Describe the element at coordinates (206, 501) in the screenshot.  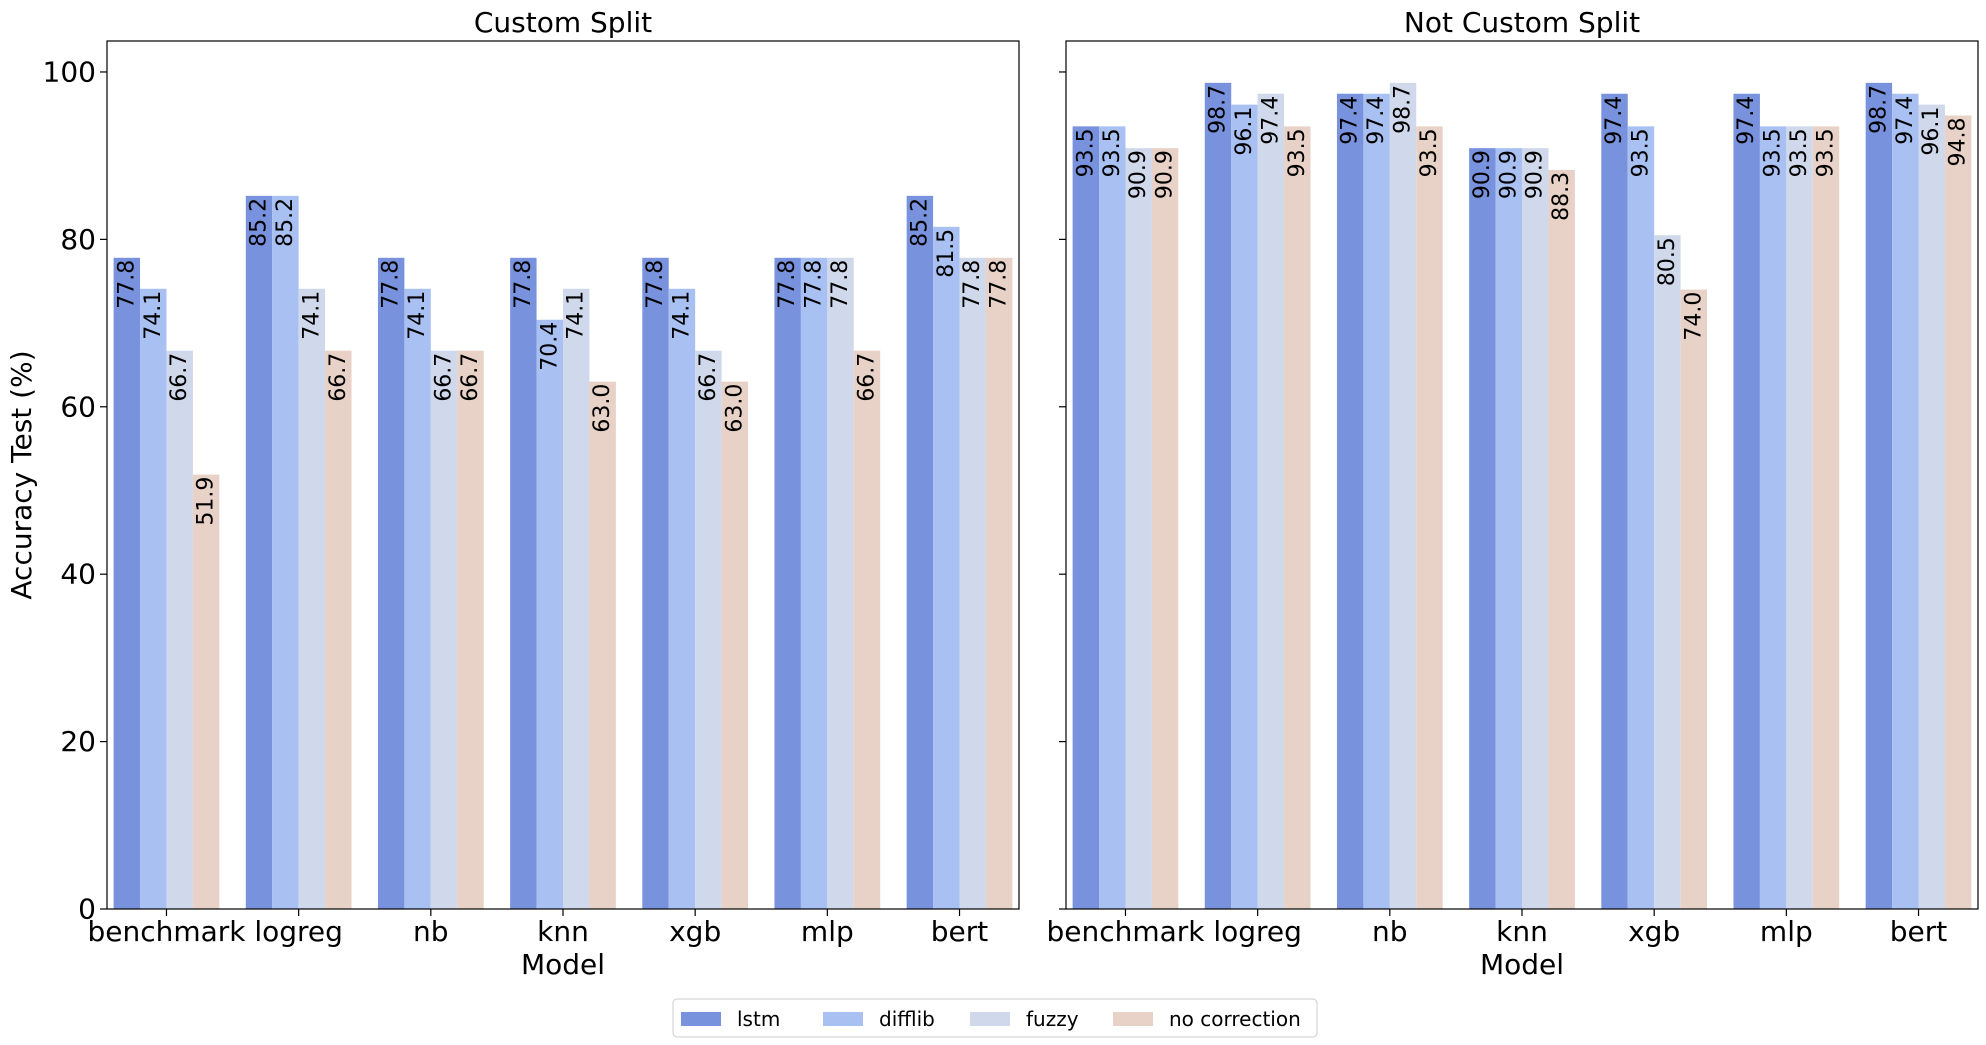
I see `data-label: 51.9` at that location.